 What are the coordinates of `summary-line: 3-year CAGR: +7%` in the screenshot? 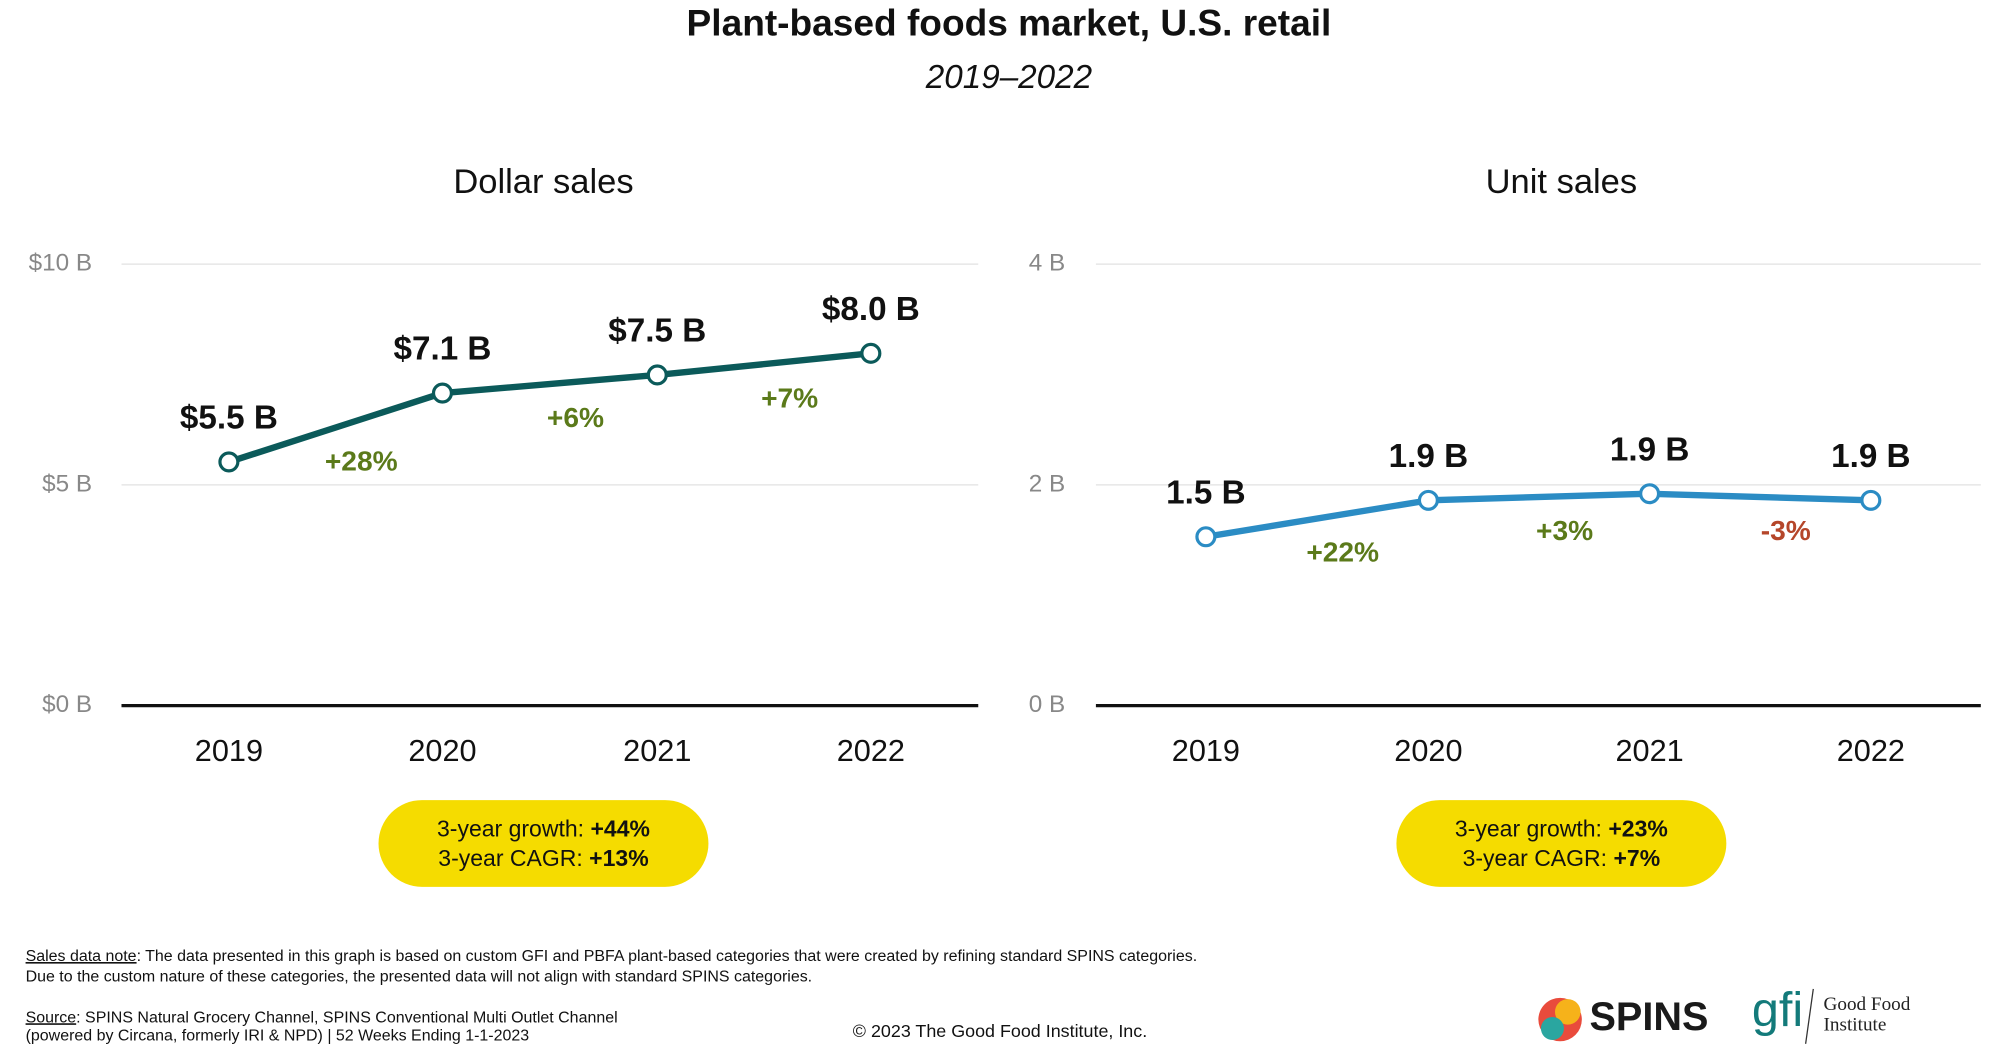 It's located at (1562, 858).